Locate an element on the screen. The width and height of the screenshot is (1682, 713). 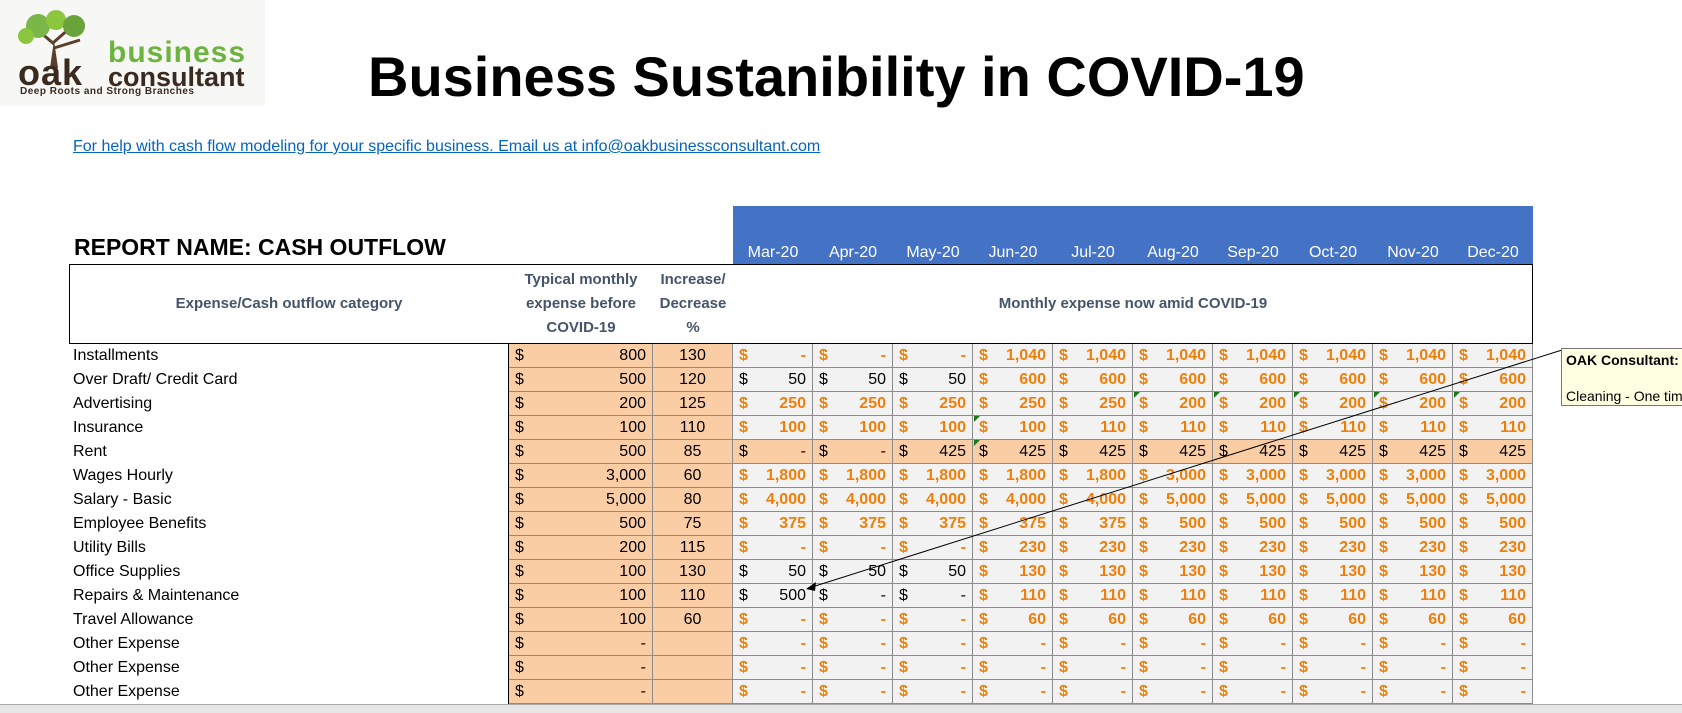
month-value-cell: $ 1,800 is located at coordinates (773, 476).